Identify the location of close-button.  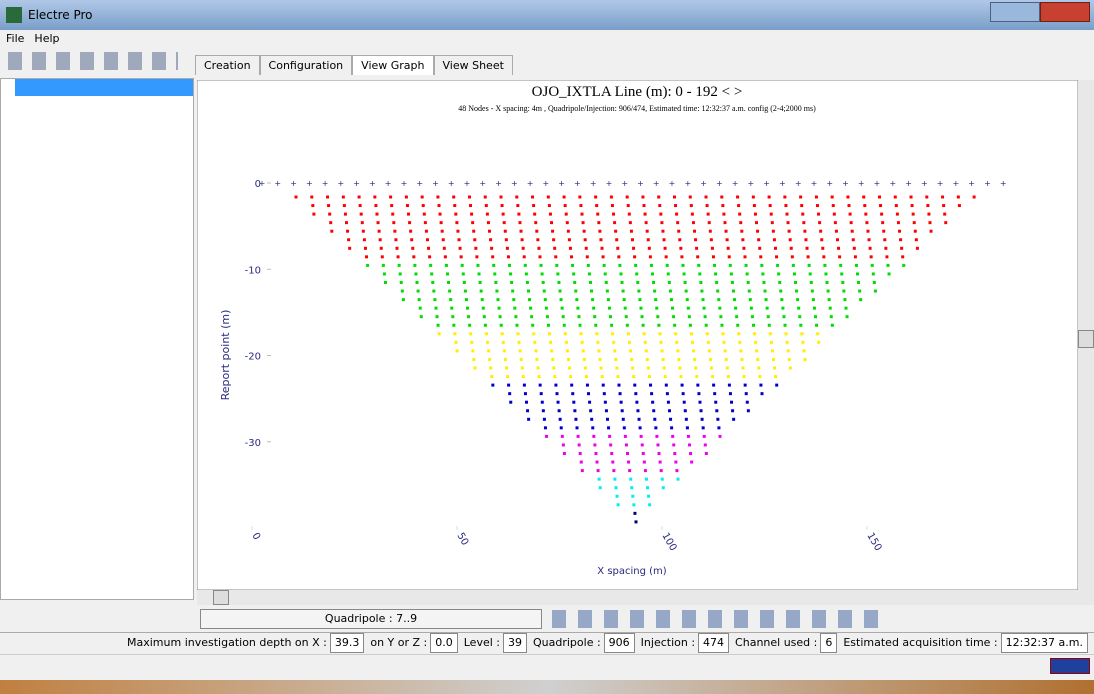
(1065, 12).